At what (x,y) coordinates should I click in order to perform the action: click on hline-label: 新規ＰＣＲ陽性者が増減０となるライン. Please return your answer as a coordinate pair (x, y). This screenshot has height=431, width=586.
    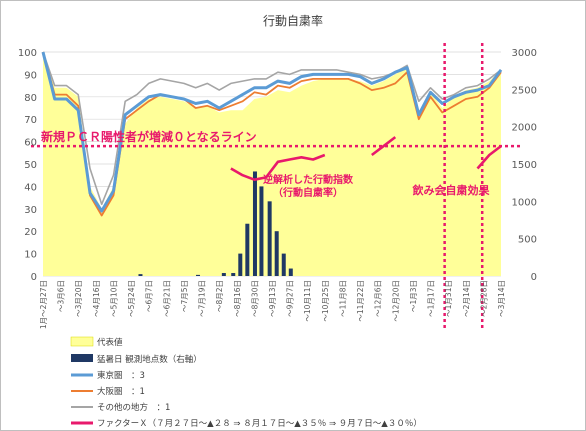
    Looking at the image, I should click on (149, 136).